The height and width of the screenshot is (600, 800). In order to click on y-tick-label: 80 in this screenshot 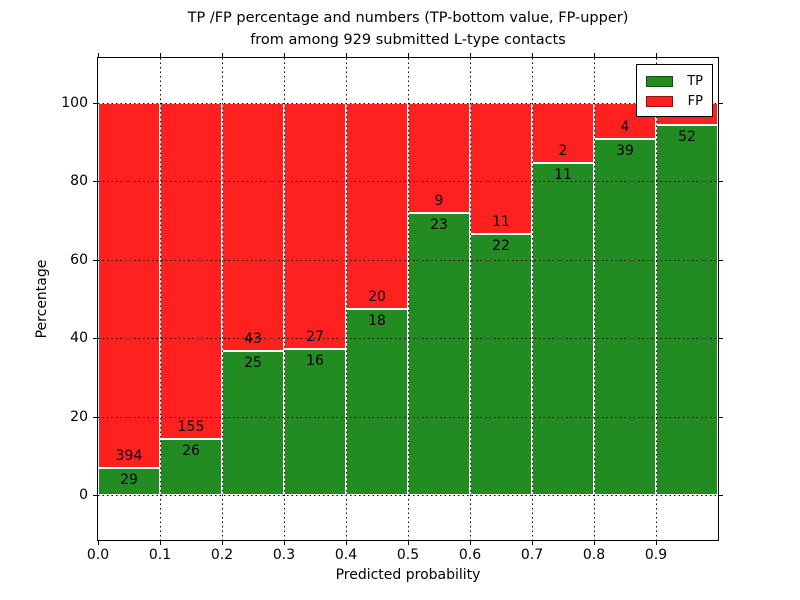, I will do `click(79, 181)`.